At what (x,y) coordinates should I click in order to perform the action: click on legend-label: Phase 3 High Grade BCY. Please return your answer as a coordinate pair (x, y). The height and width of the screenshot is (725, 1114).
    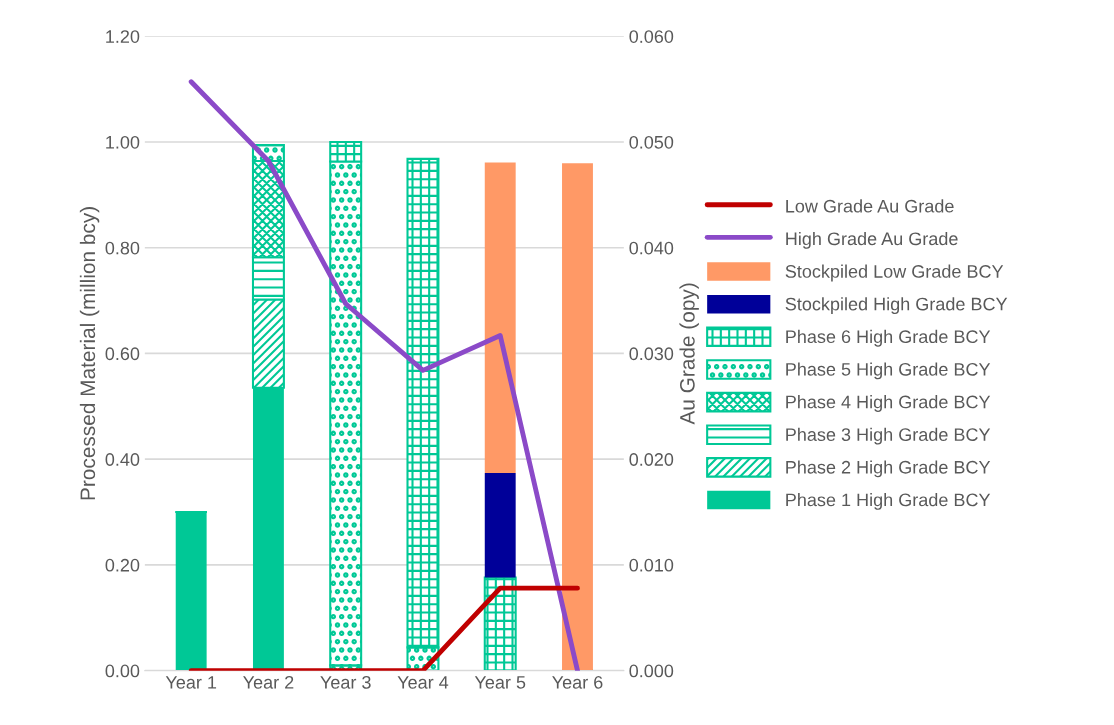
    Looking at the image, I should click on (888, 436).